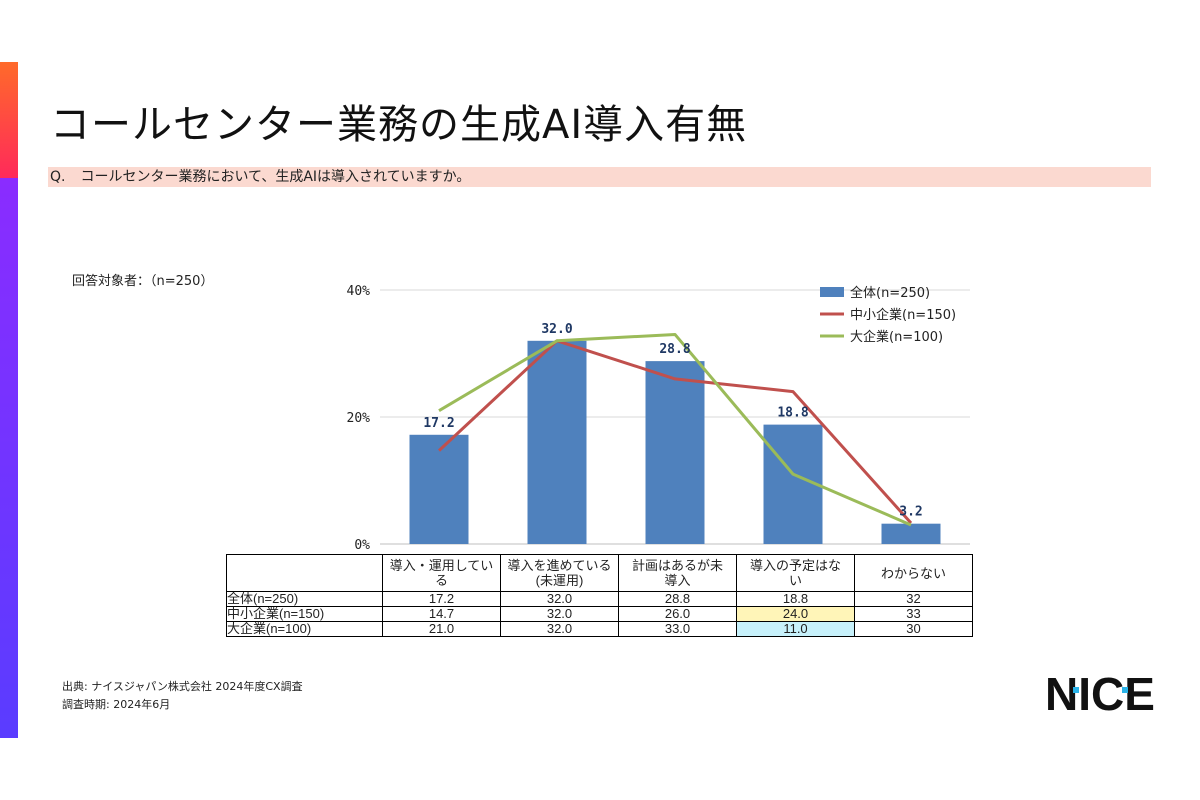  I want to click on question-prefix: Q., so click(58, 177).